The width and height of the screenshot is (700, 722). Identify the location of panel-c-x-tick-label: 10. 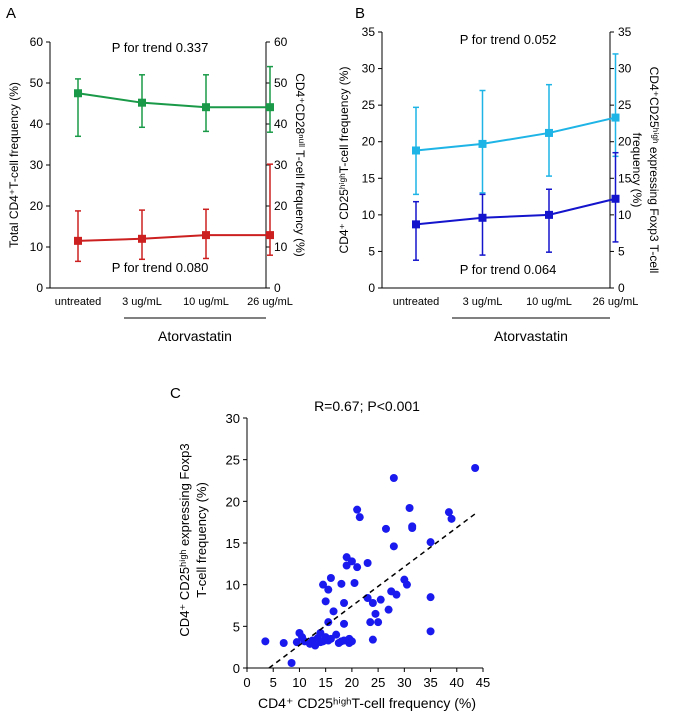
(299, 682).